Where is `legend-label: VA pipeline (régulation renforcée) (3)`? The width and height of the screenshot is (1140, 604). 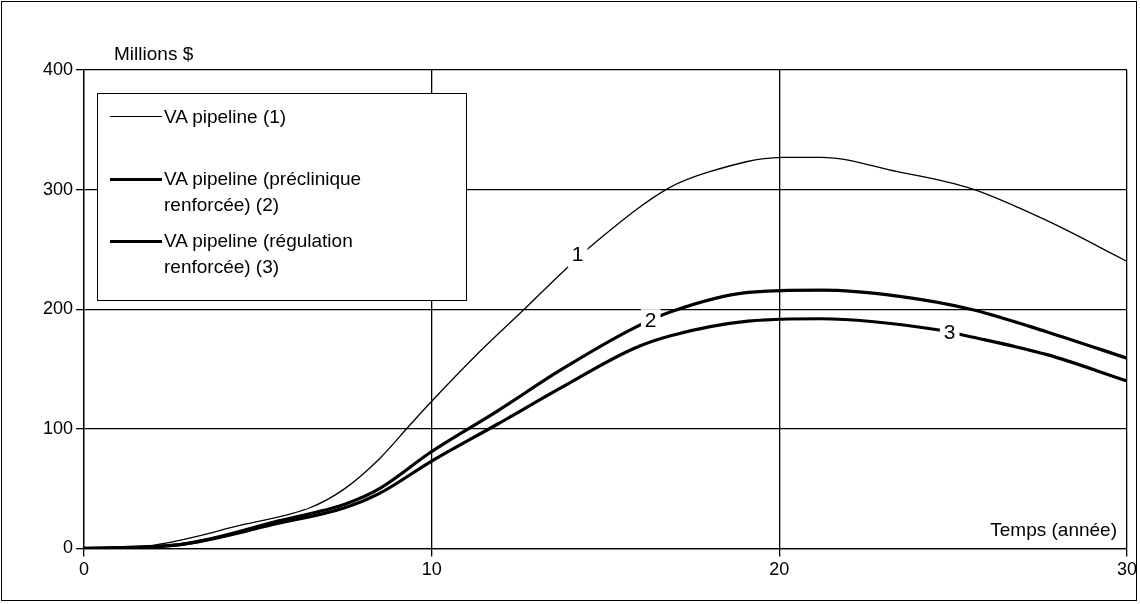 legend-label: VA pipeline (régulation renforcée) (3) is located at coordinates (259, 254).